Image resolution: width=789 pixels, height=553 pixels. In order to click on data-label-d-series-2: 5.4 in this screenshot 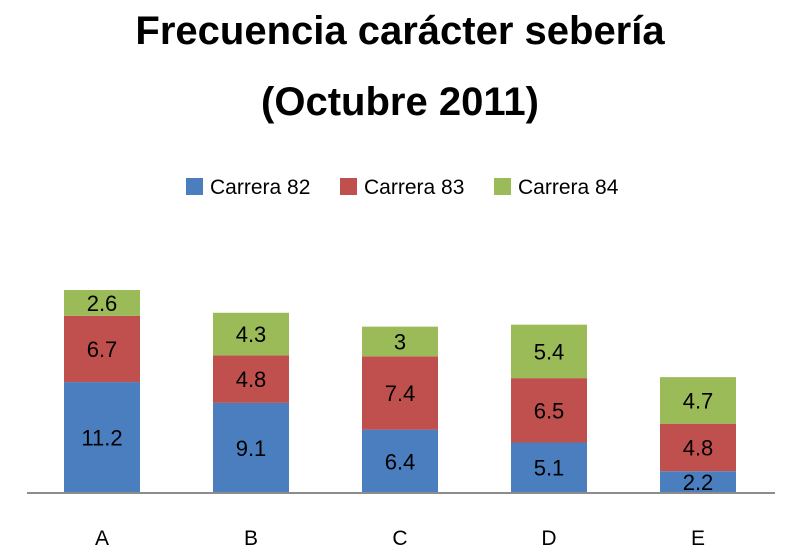, I will do `click(549, 351)`.